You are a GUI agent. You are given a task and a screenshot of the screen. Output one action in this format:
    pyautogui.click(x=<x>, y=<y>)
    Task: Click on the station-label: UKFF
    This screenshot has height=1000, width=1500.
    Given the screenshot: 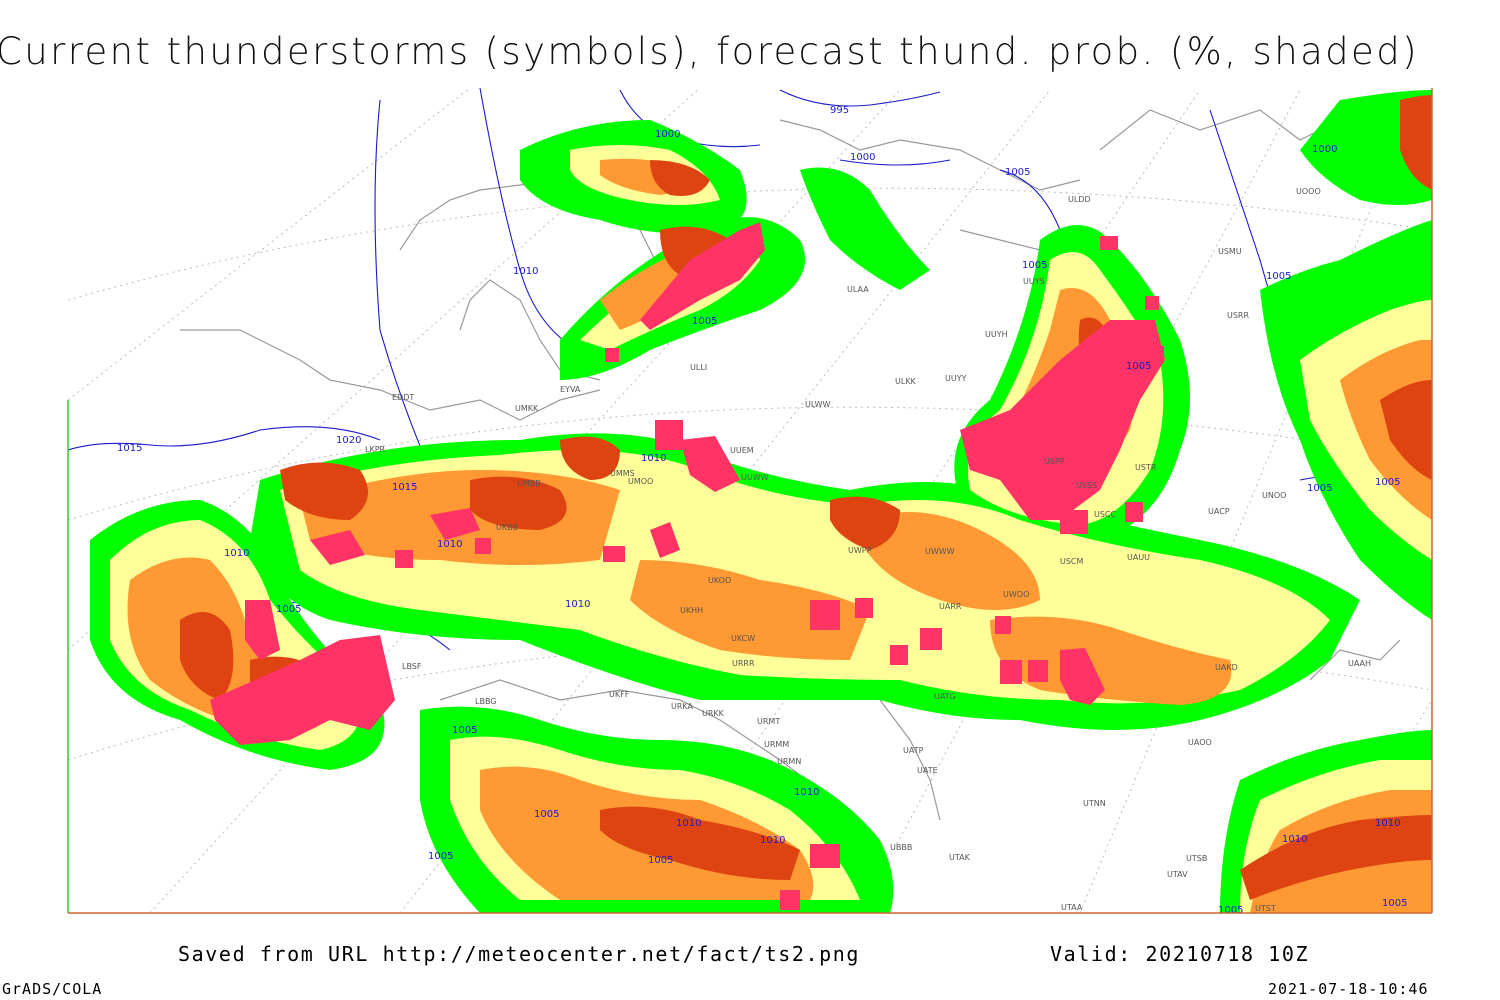 What is the action you would take?
    pyautogui.click(x=619, y=694)
    